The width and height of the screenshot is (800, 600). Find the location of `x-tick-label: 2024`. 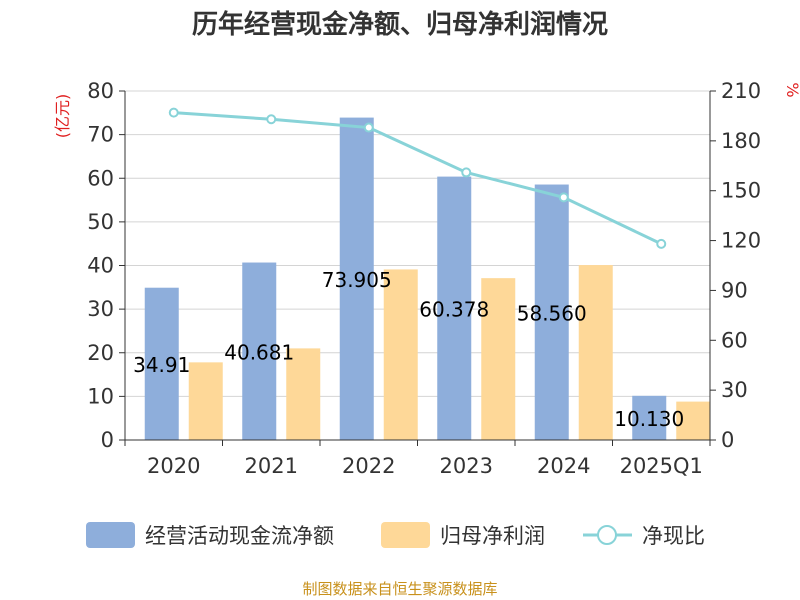

x-tick-label: 2024 is located at coordinates (563, 466).